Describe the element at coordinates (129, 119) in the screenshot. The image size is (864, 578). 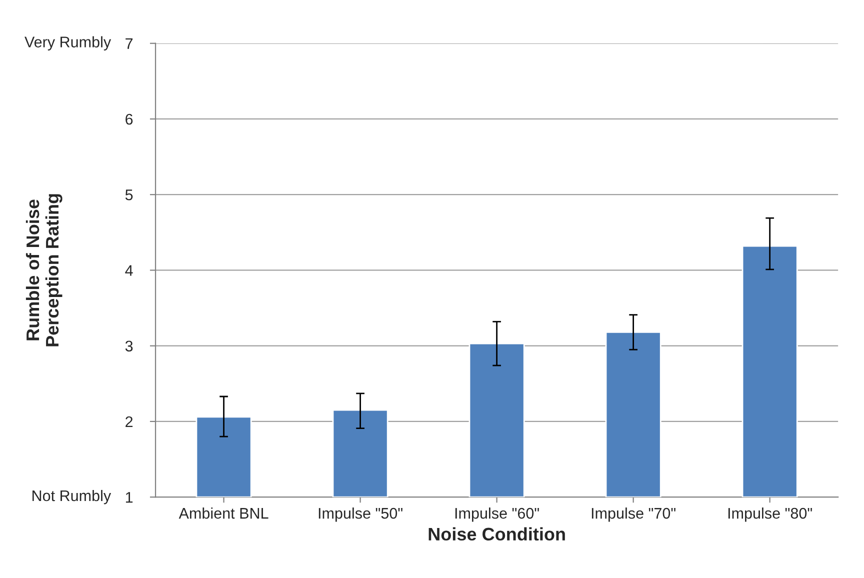
I see `y-tick-label: 6` at that location.